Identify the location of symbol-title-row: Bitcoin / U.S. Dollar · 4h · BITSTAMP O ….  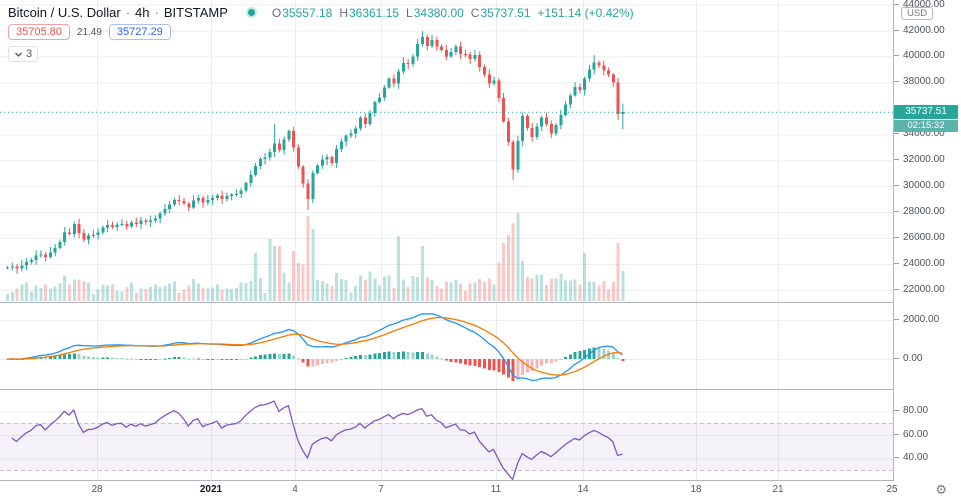
(321, 12).